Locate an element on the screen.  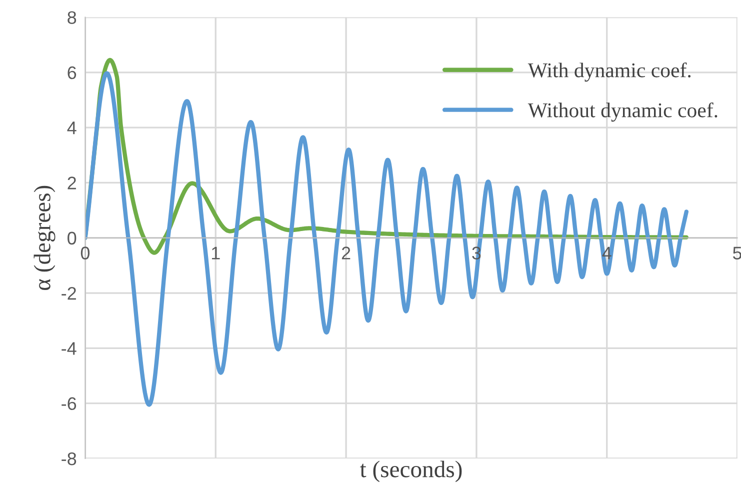
y-tick-label: -2 is located at coordinates (69, 293).